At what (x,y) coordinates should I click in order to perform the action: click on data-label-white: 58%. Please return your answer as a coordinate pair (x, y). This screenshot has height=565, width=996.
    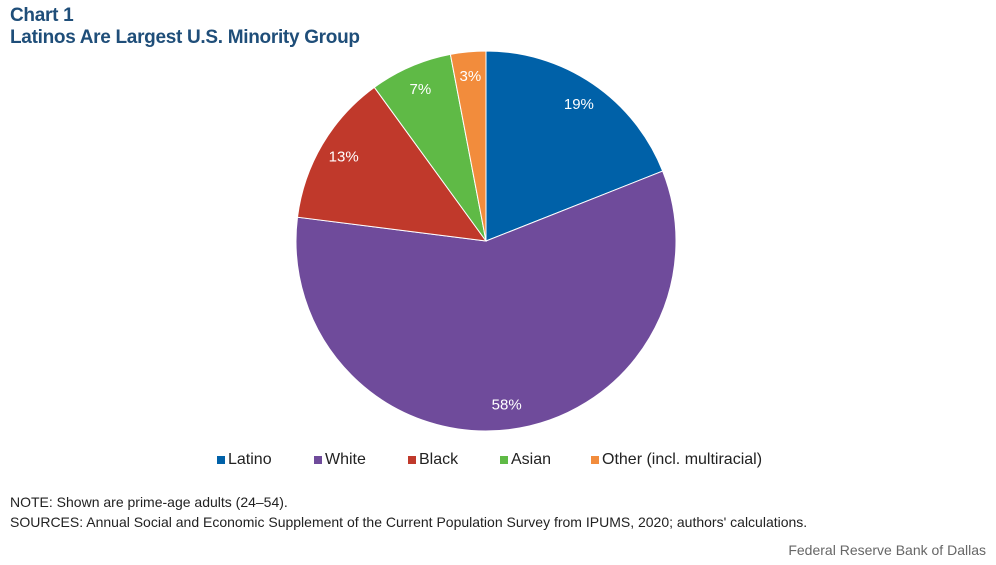
    Looking at the image, I should click on (507, 405).